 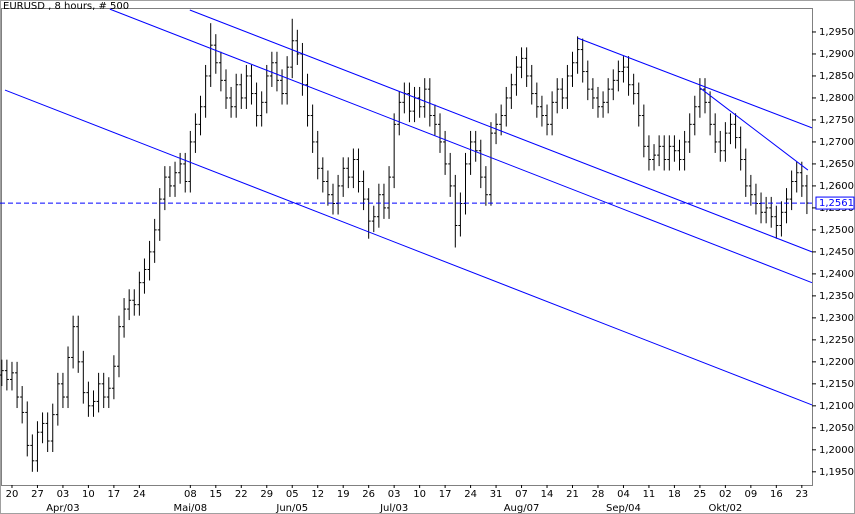 What do you see at coordinates (215, 494) in the screenshot?
I see `x-tick-label: 15` at bounding box center [215, 494].